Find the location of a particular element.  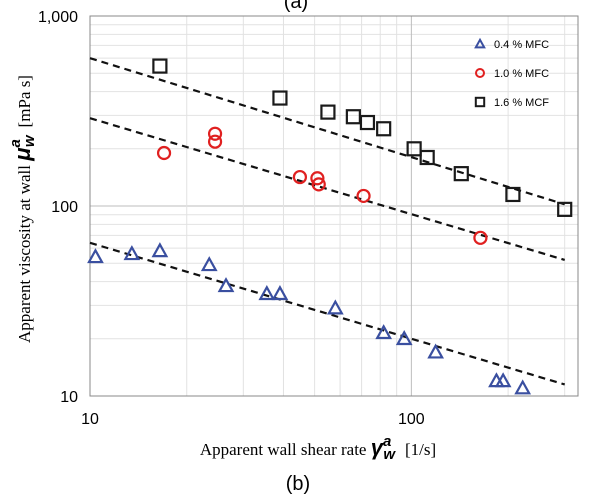

x-axis-label-prefix: Apparent wall shear rate is located at coordinates (285, 449).